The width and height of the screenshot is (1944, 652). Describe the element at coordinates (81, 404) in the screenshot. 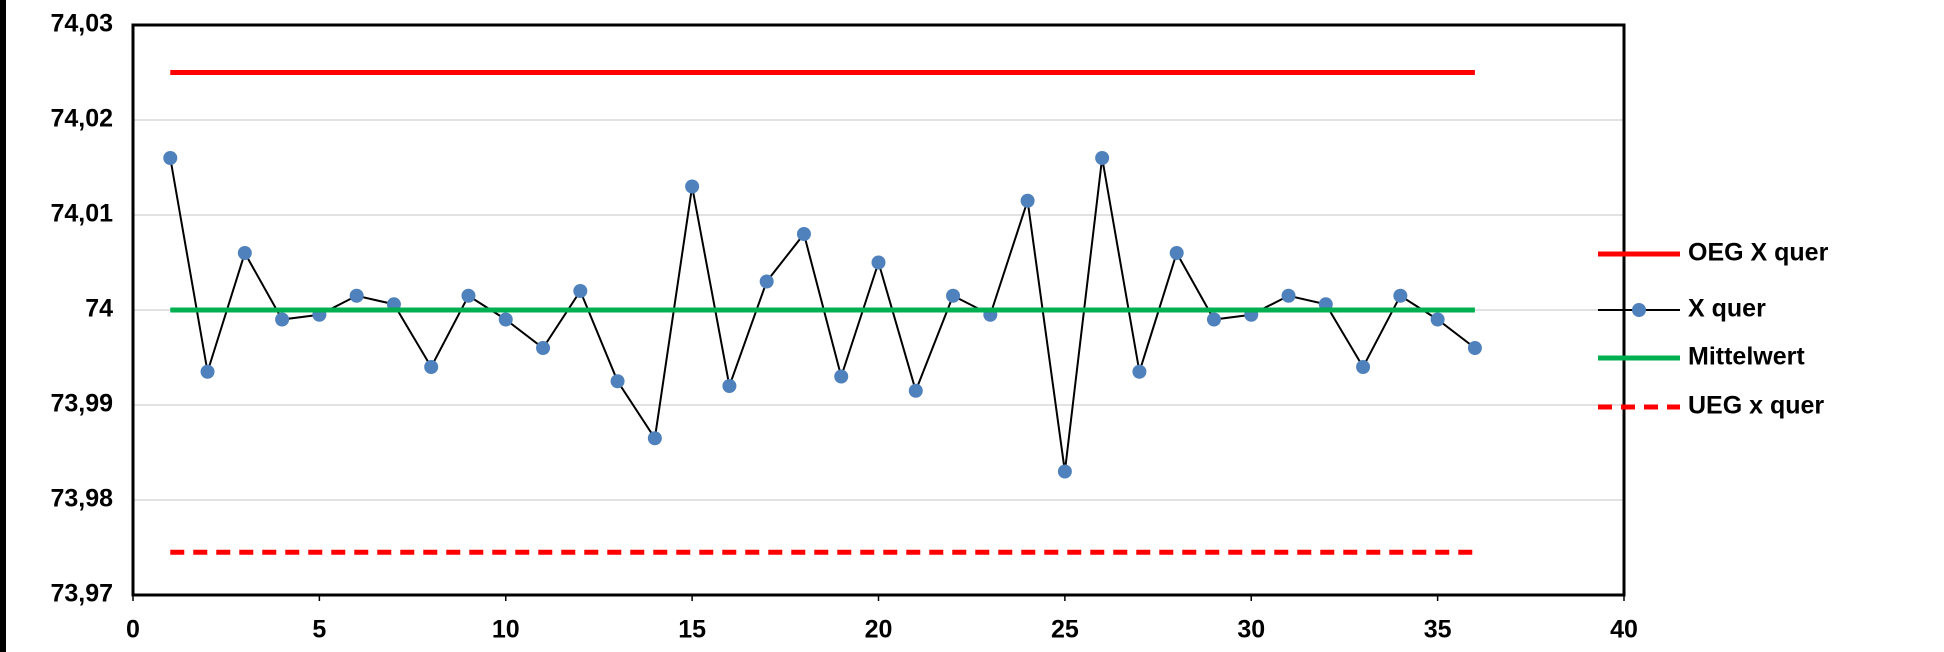

I see `y-tick-label: 73,99` at that location.